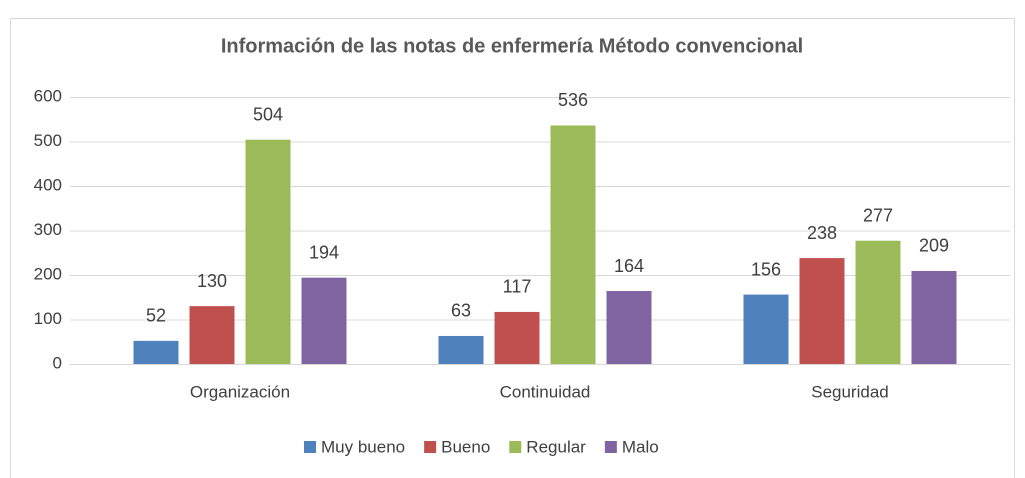 This screenshot has height=478, width=1025. What do you see at coordinates (48, 140) in the screenshot?
I see `y-tick-label: 500` at bounding box center [48, 140].